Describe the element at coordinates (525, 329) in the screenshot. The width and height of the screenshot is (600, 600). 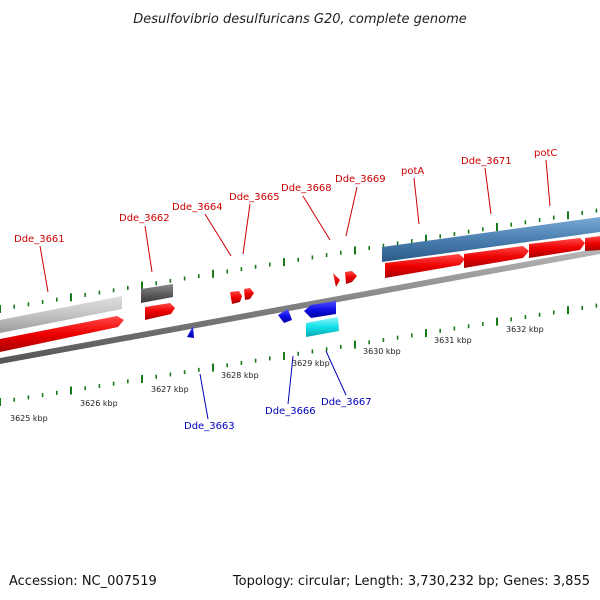
I see `ruler-label: 3632 kbp` at that location.